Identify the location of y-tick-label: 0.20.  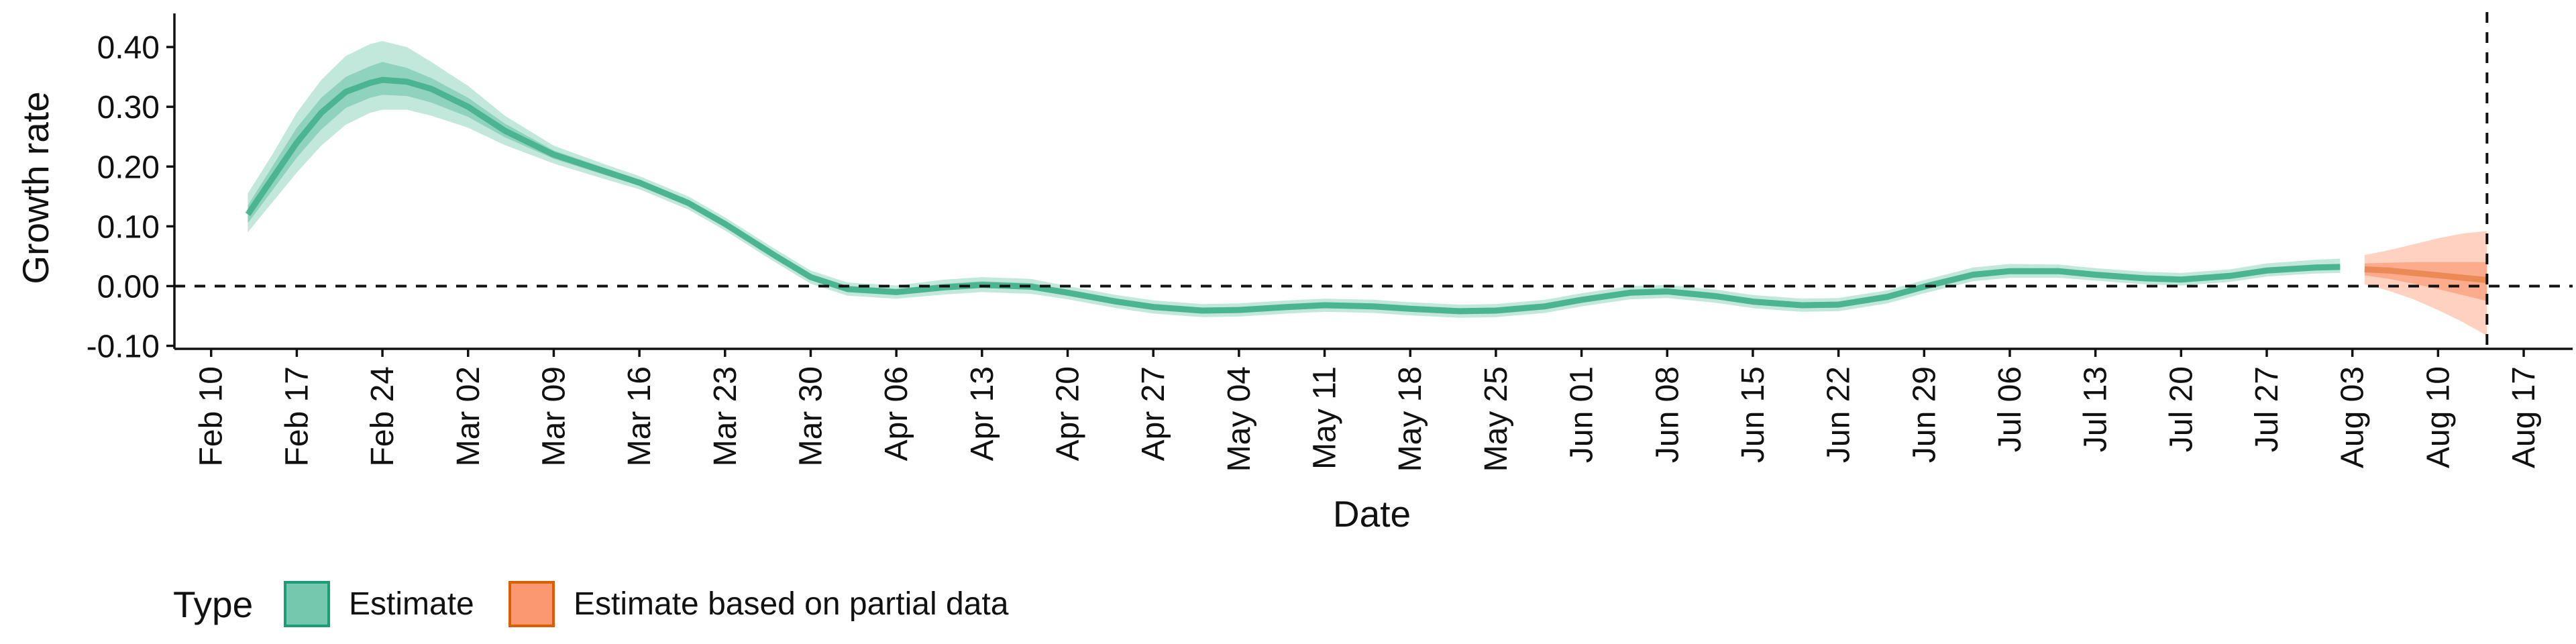
(128, 167).